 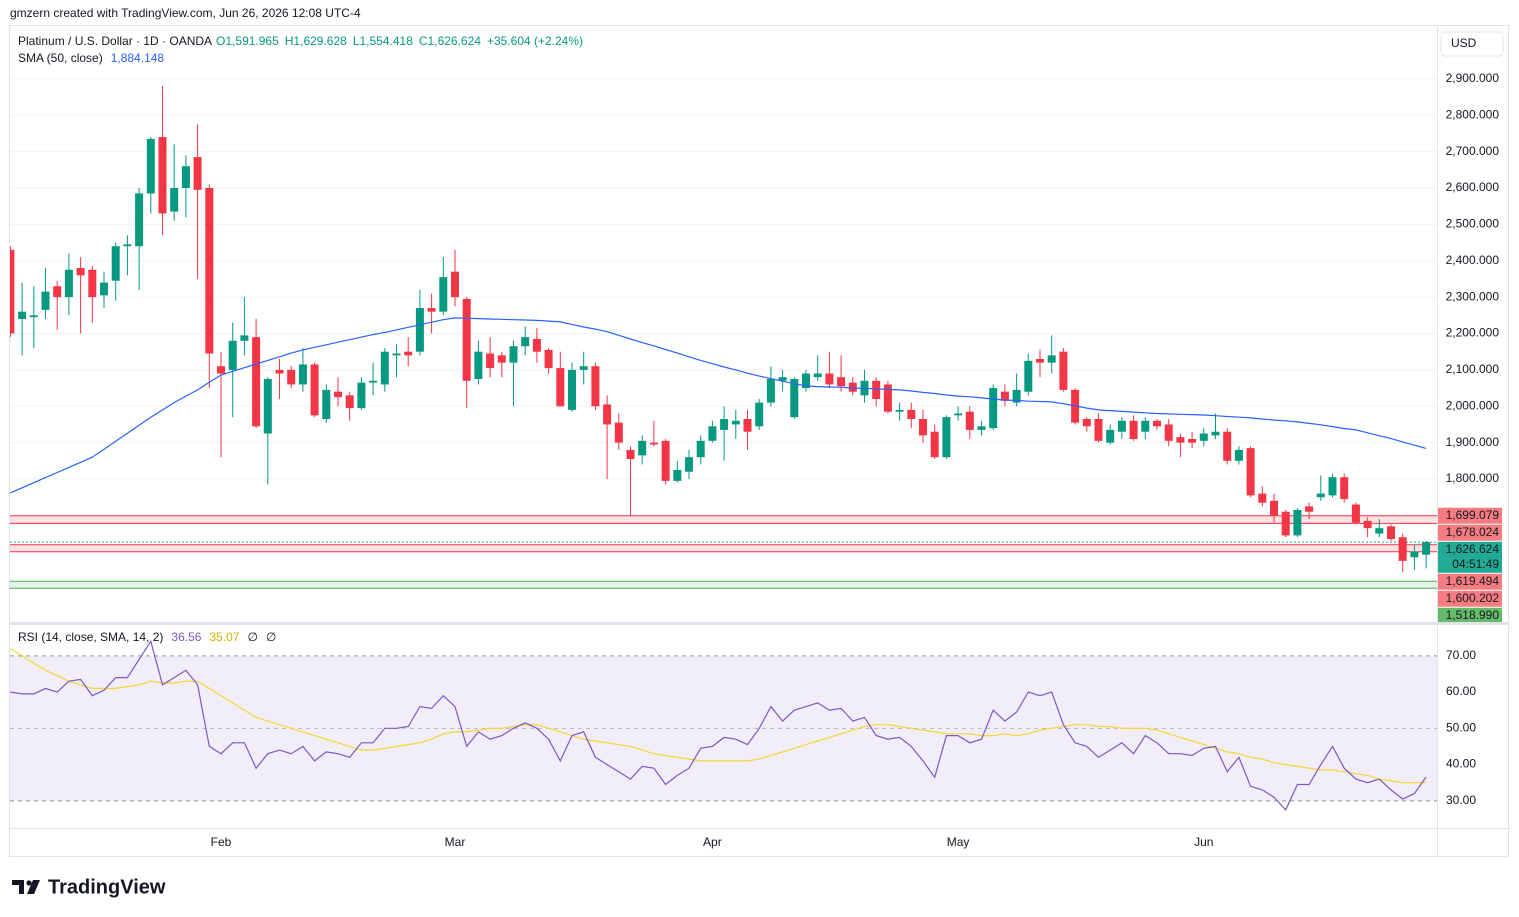 I want to click on series-line, so click(x=718, y=716).